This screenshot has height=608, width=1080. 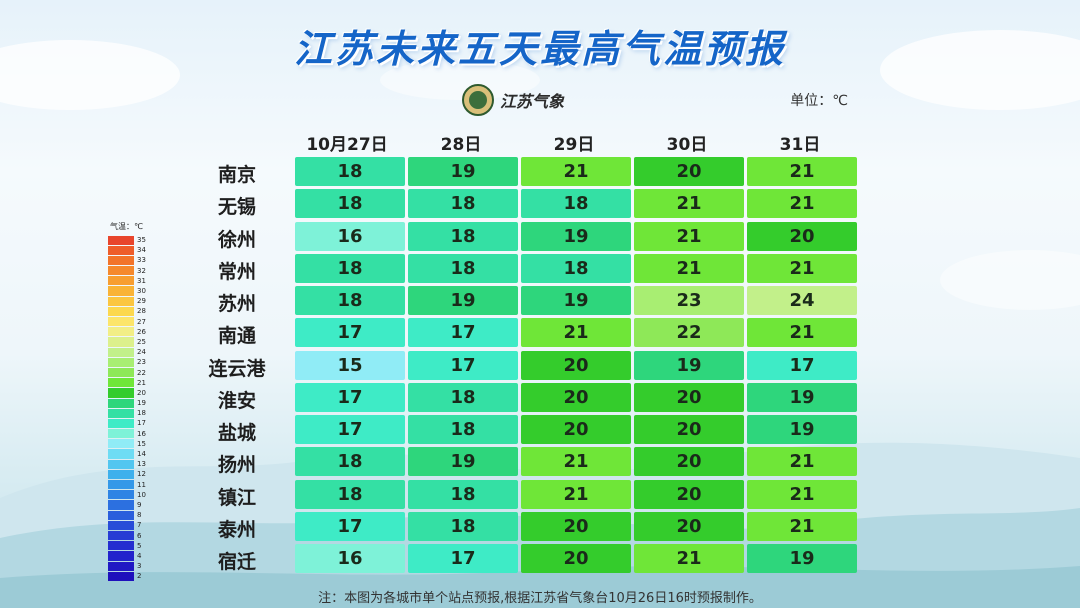 What do you see at coordinates (127, 291) in the screenshot?
I see `legend-entry: 30` at bounding box center [127, 291].